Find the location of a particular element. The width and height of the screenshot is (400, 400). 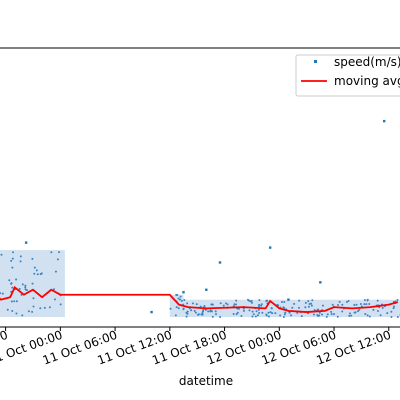

x-axis-label: datetime is located at coordinates (206, 381).